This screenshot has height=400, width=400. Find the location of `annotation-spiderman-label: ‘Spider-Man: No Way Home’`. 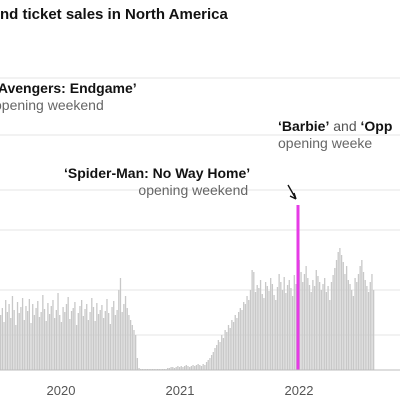

annotation-spiderman-label: ‘Spider-Man: No Way Home’ is located at coordinates (157, 173).